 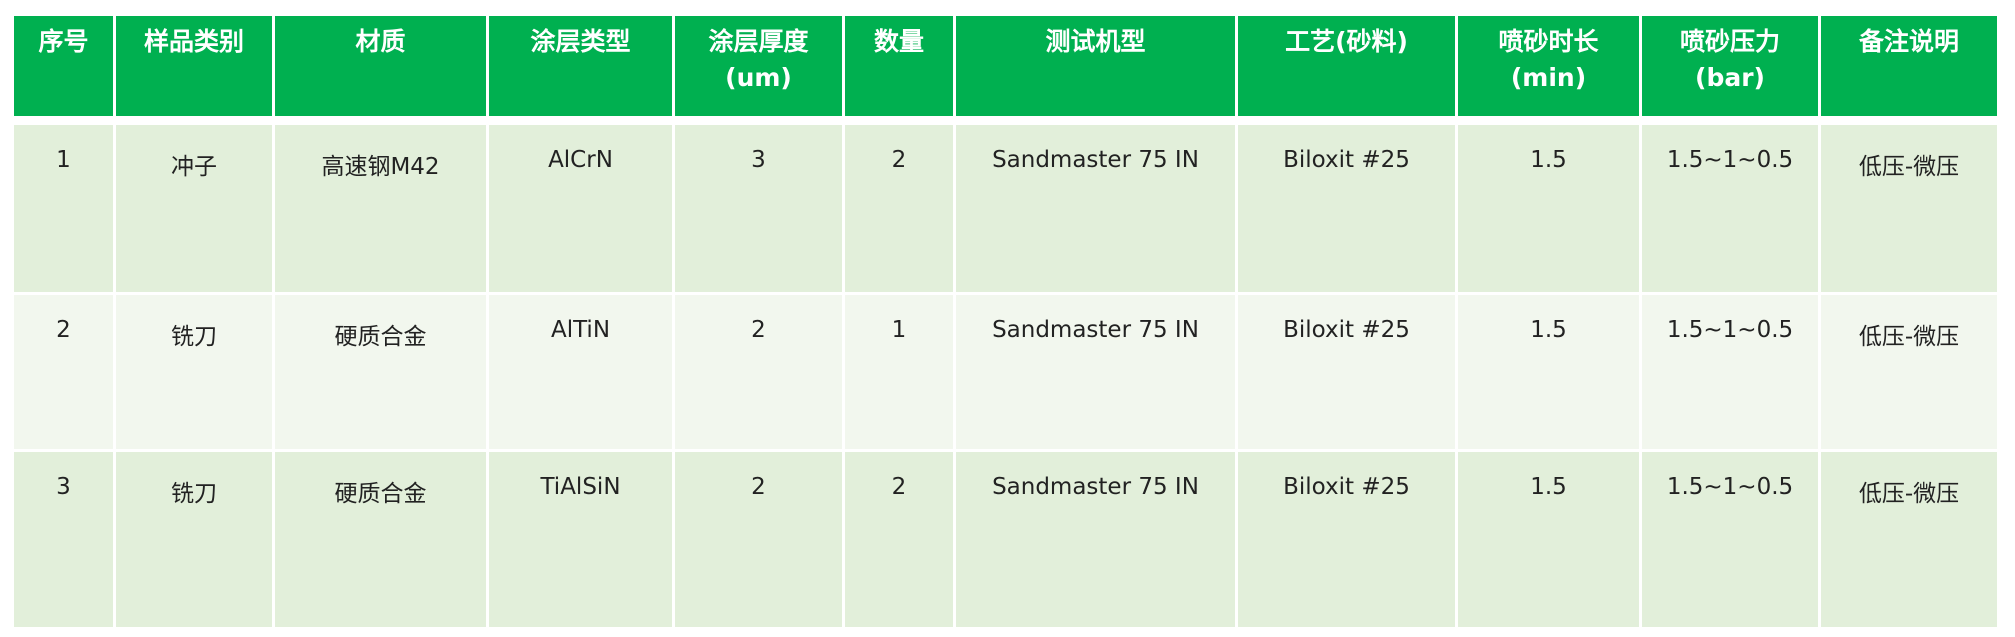 What do you see at coordinates (1908, 41) in the screenshot?
I see `column-header-label: 备注说明` at bounding box center [1908, 41].